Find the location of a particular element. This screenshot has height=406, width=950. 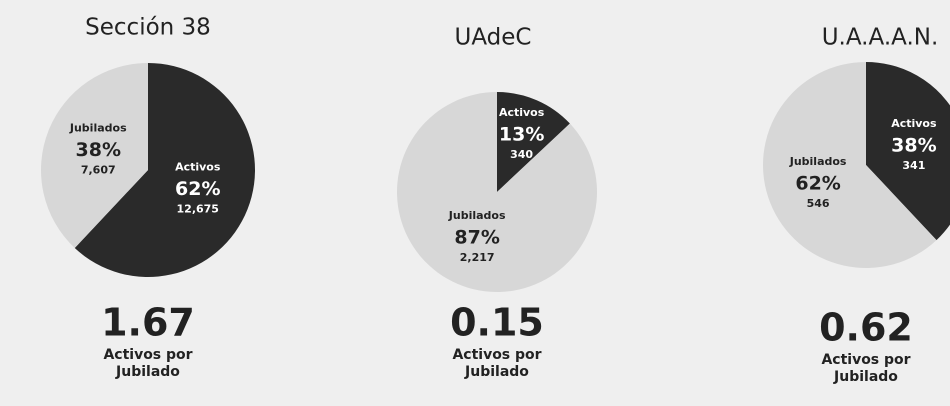

ratio-value: 0.15 is located at coordinates (497, 323).